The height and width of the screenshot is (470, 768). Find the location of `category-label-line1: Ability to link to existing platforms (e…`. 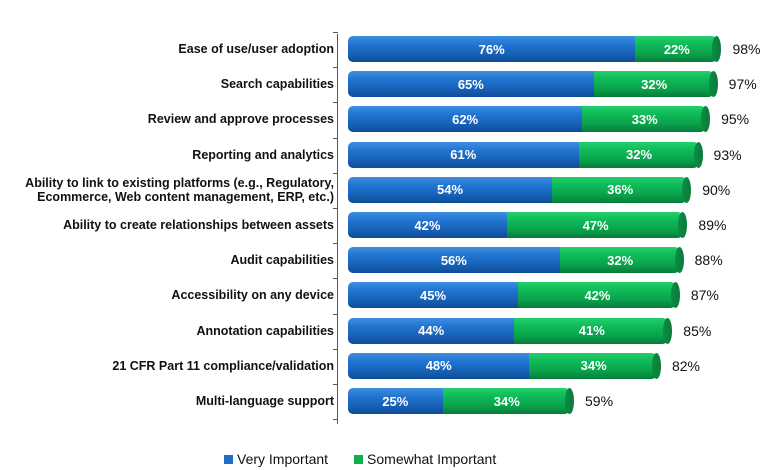

category-label-line1: Ability to link to existing platforms (e… is located at coordinates (179, 182).